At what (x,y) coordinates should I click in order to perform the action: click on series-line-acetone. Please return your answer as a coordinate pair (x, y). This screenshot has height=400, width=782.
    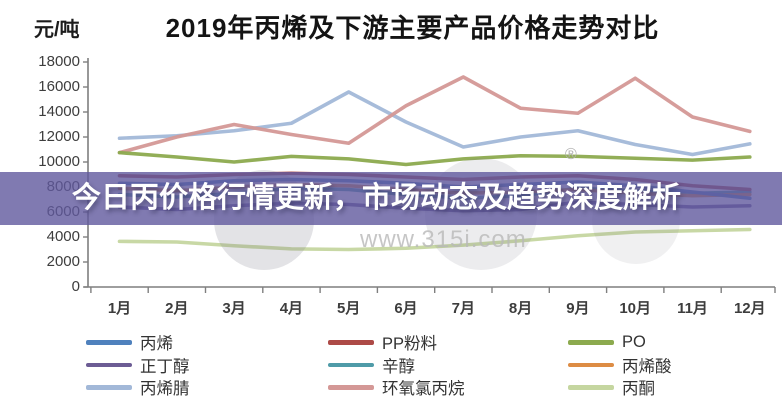
    Looking at the image, I should click on (434, 239).